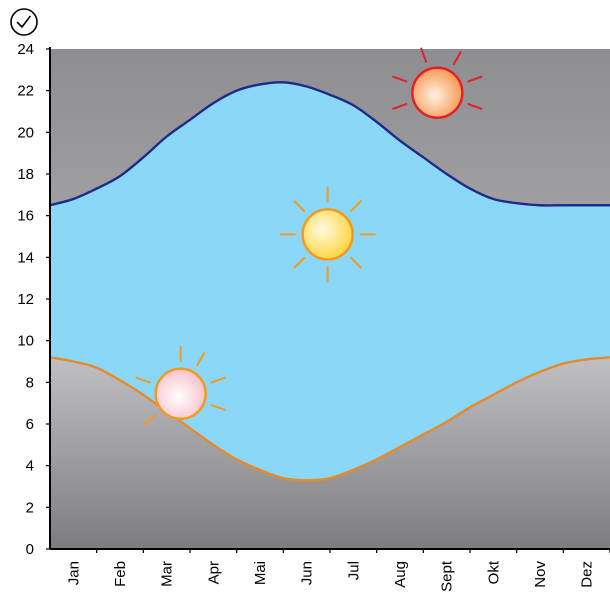  What do you see at coordinates (25, 341) in the screenshot?
I see `y-tick-label: 10` at bounding box center [25, 341].